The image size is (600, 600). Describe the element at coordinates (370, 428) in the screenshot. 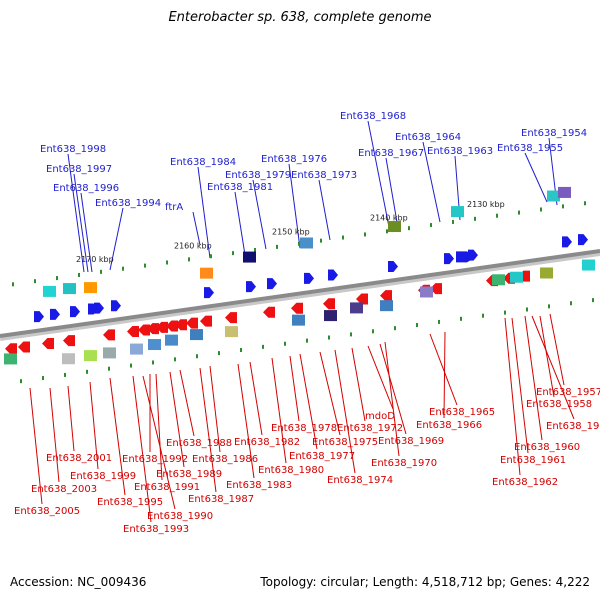

I see `minus-gene-label: Ent638_1972` at that location.